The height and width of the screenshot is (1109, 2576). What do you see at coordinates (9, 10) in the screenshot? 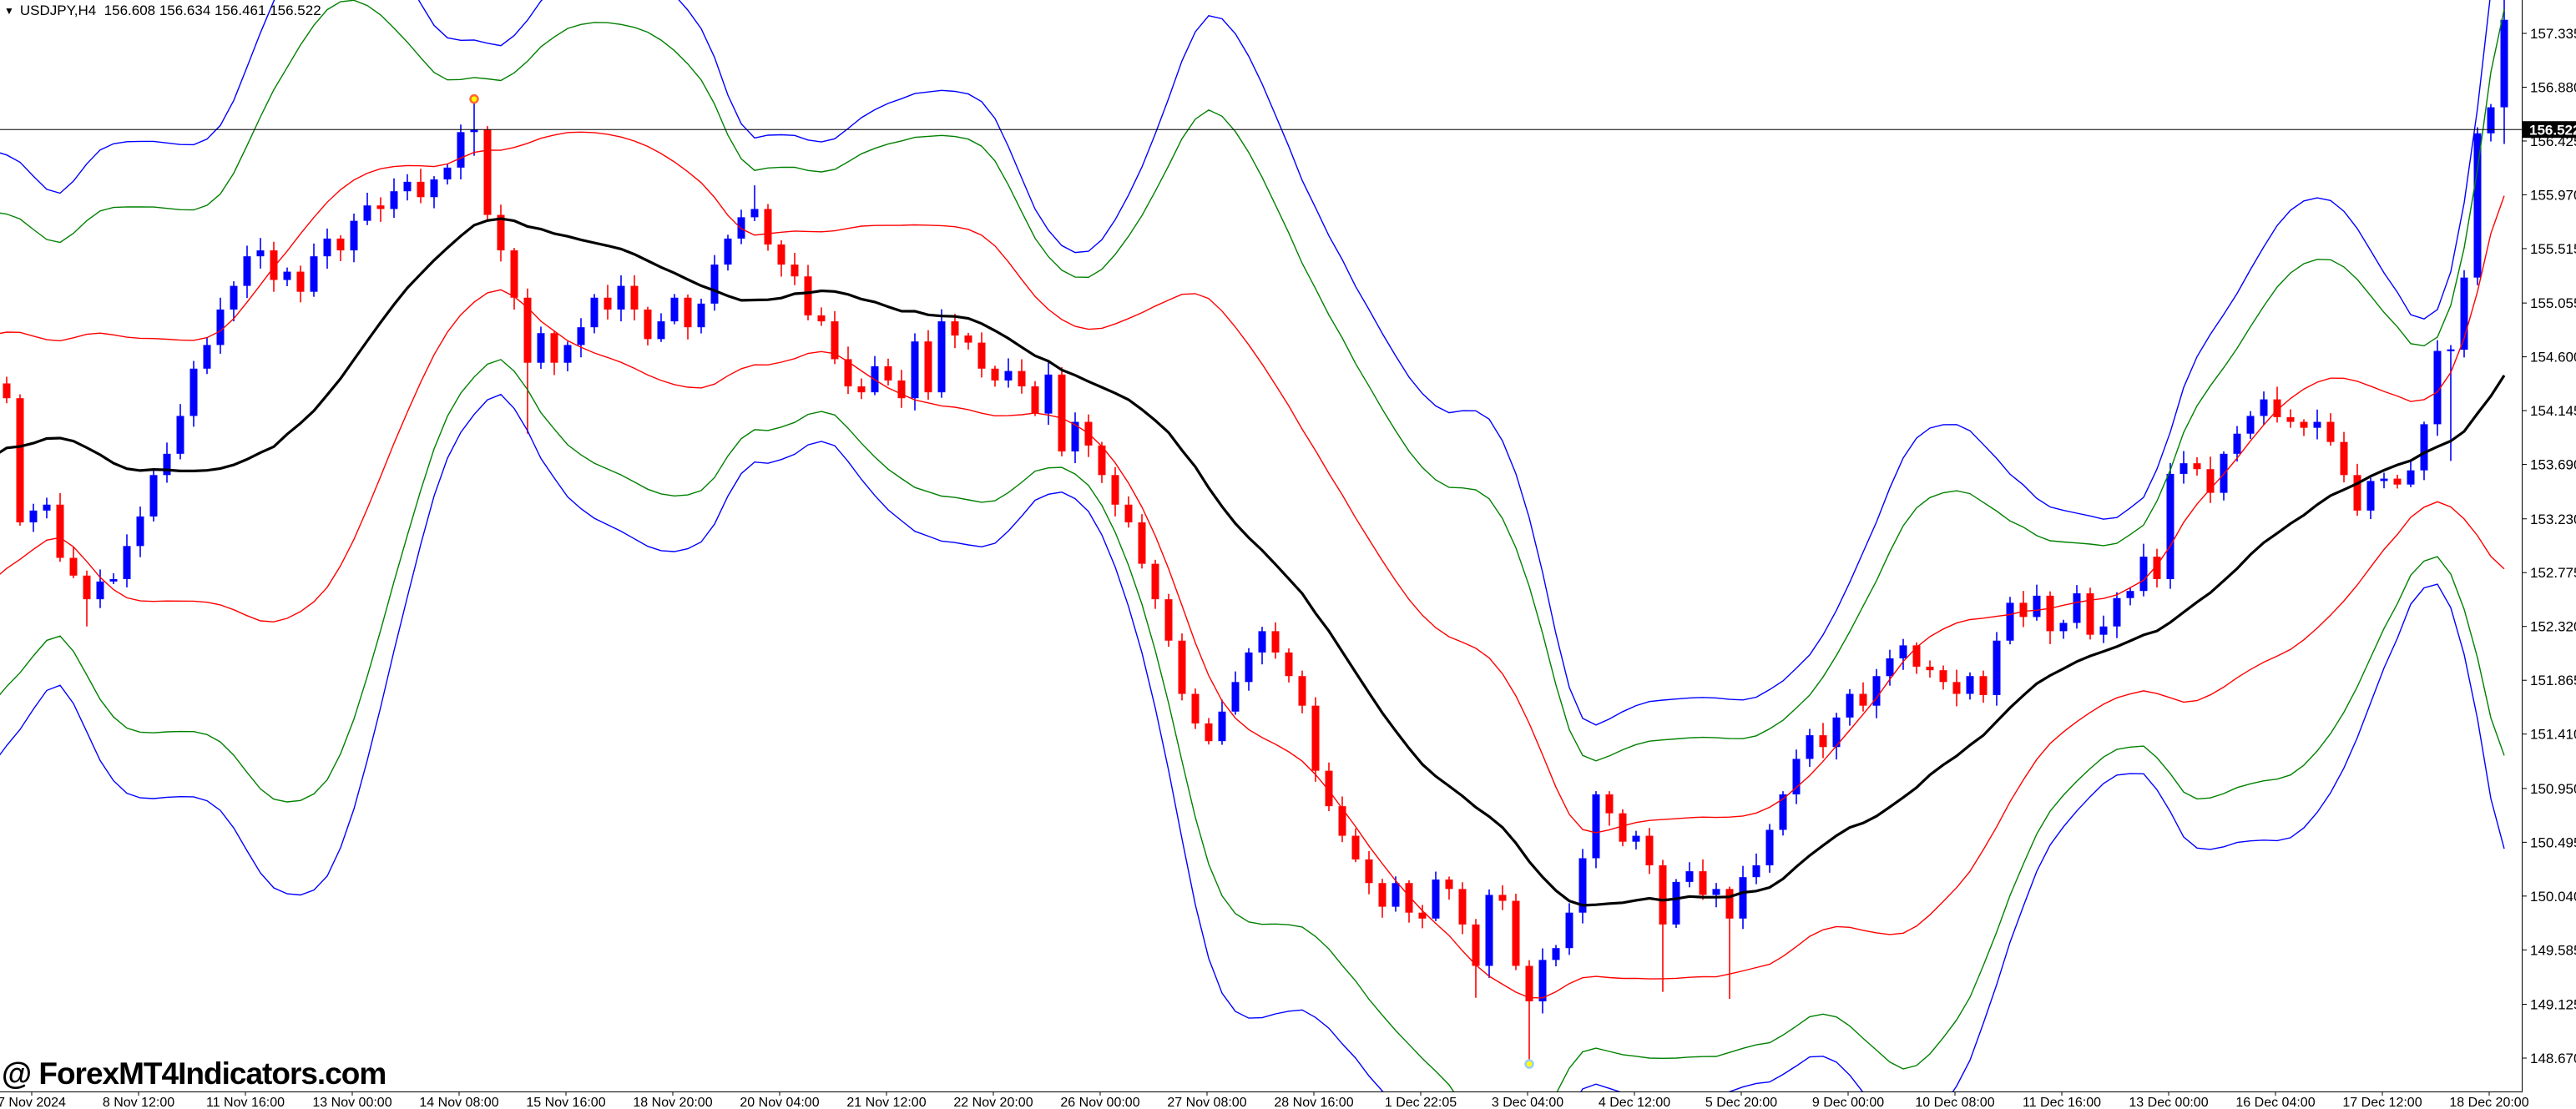
I see `symbol-dropdown-icon: ▼` at bounding box center [9, 10].